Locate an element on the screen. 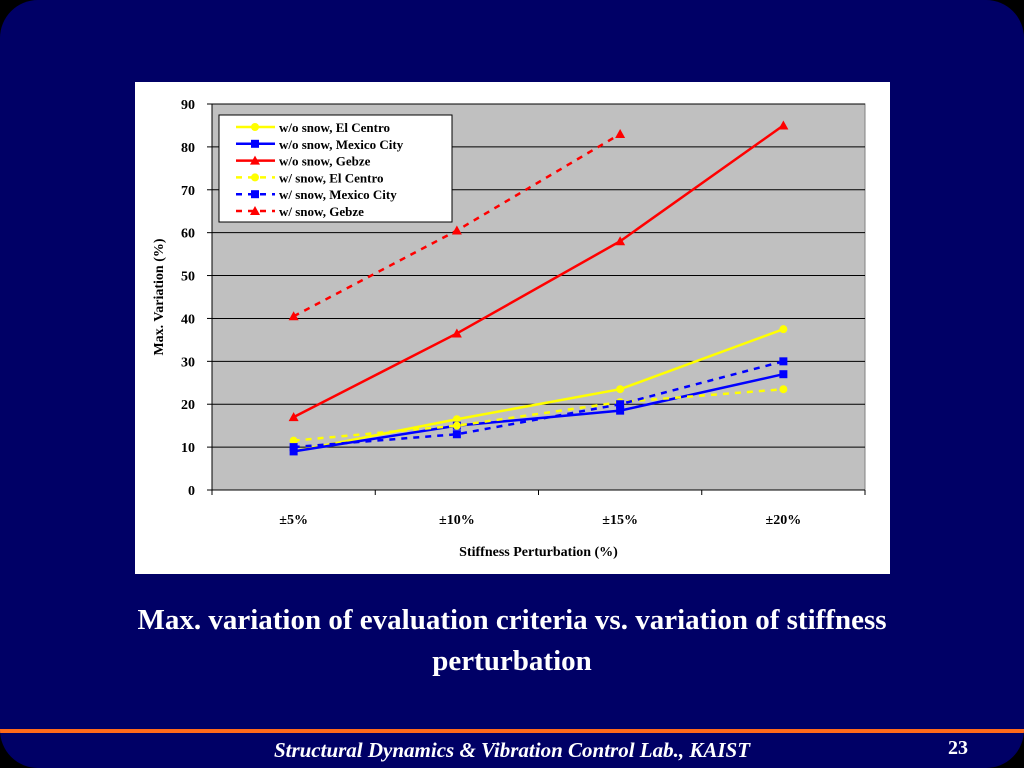  x-tick-label: ±15% is located at coordinates (620, 520).